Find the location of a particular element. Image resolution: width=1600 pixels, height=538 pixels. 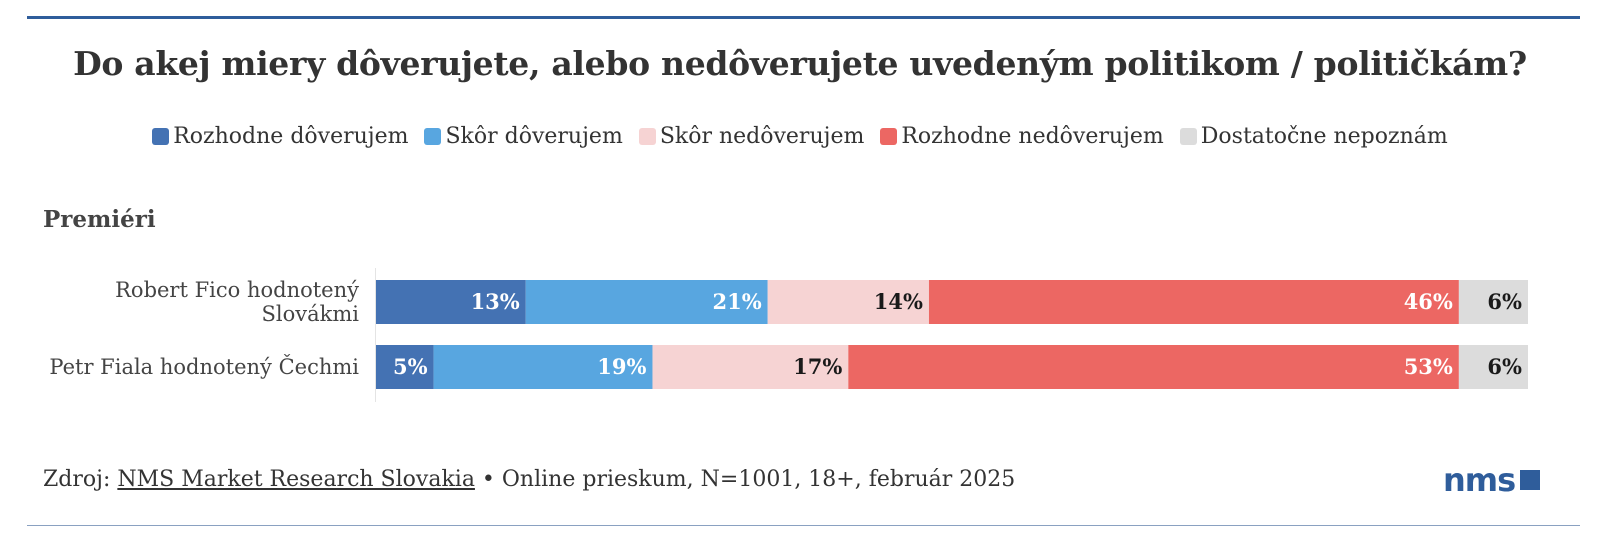

nms-logo: nms is located at coordinates (1492, 480).